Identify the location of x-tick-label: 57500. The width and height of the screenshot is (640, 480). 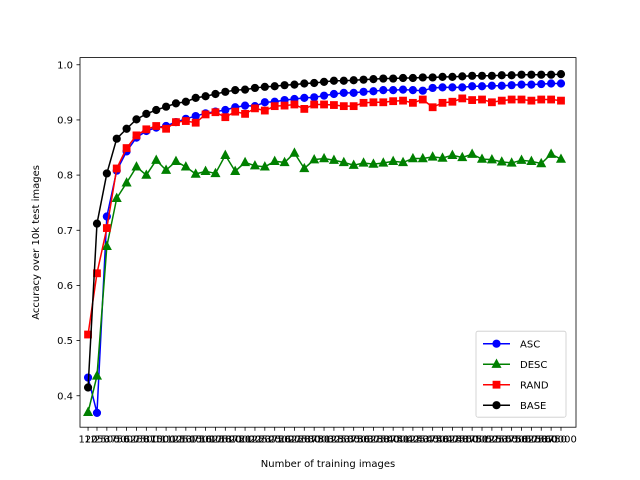
(541, 440).